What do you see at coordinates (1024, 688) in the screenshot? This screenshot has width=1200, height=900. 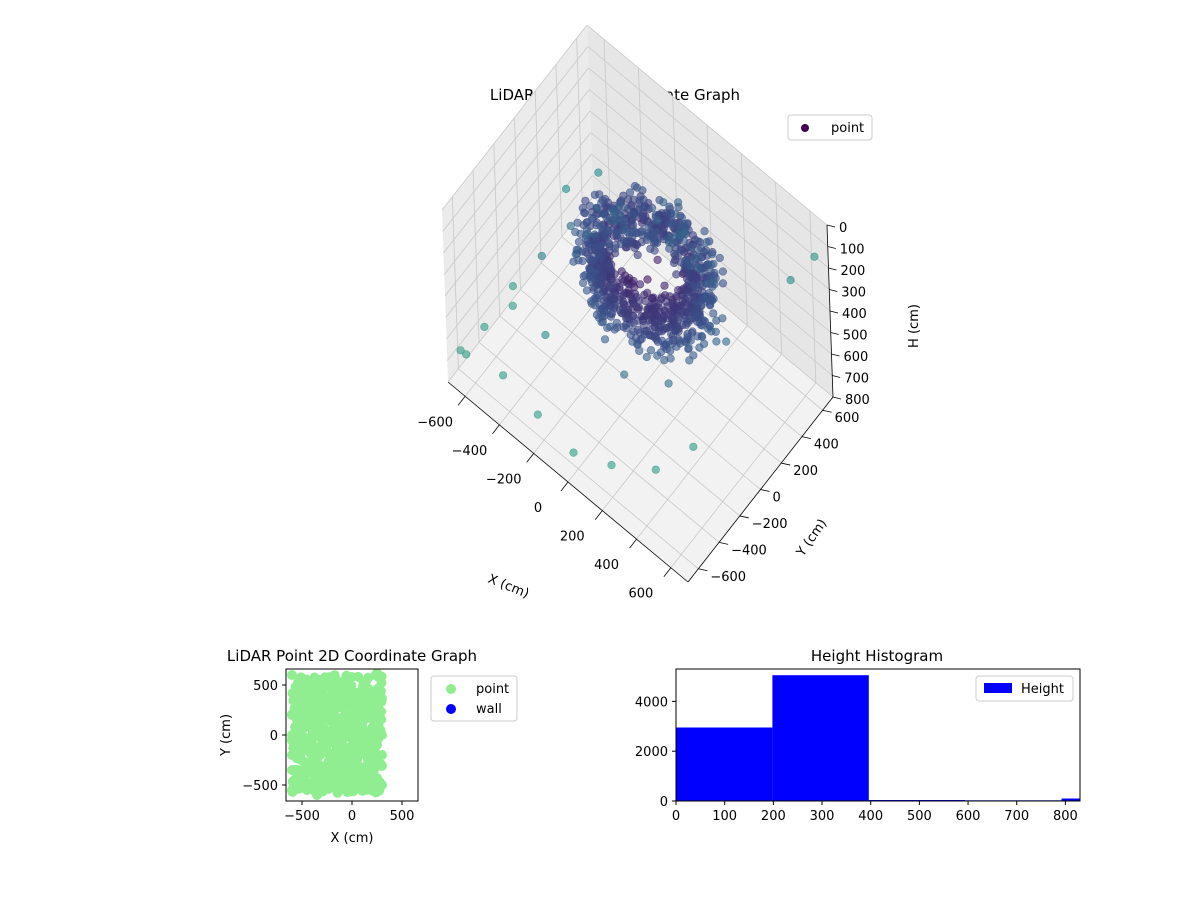 I see `histogram-legend: Height` at bounding box center [1024, 688].